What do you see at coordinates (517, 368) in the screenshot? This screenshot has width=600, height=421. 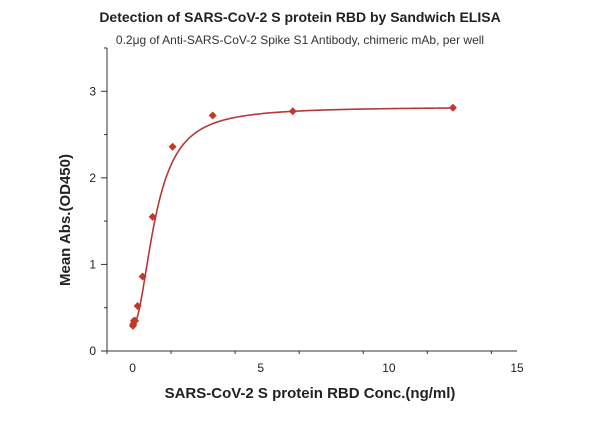 I see `x-tick-label: 15` at bounding box center [517, 368].